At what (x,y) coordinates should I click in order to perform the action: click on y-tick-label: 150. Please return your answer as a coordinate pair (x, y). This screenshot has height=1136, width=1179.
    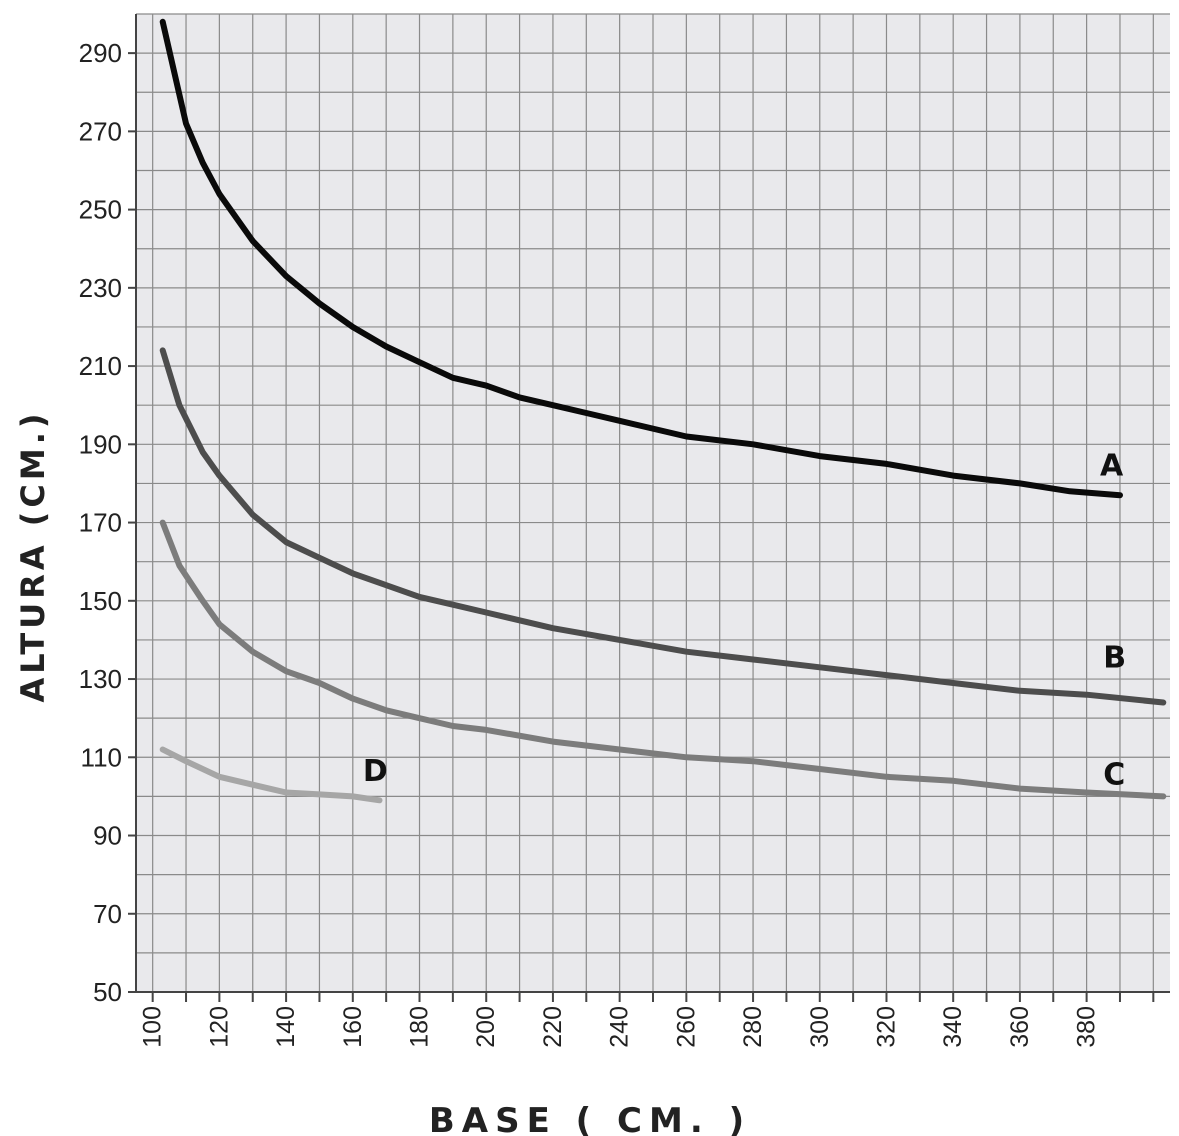
    Looking at the image, I should click on (100, 601).